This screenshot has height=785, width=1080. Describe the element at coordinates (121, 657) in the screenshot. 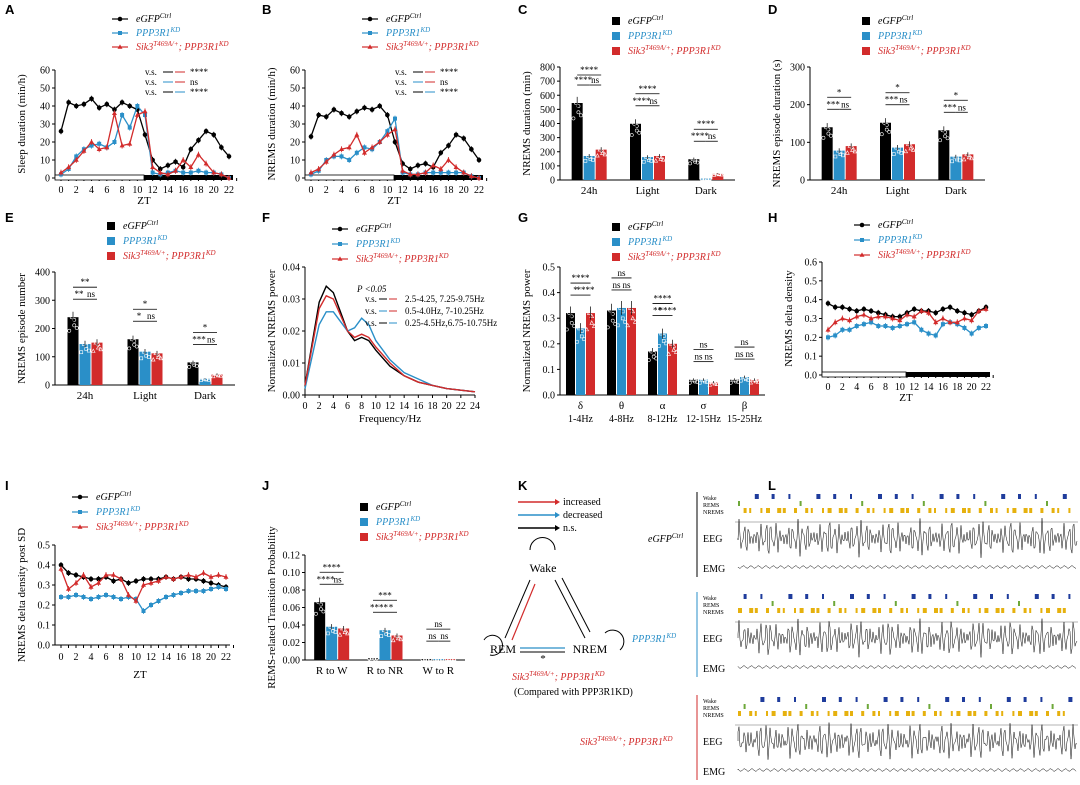

I see `x-tick-label: 8` at that location.